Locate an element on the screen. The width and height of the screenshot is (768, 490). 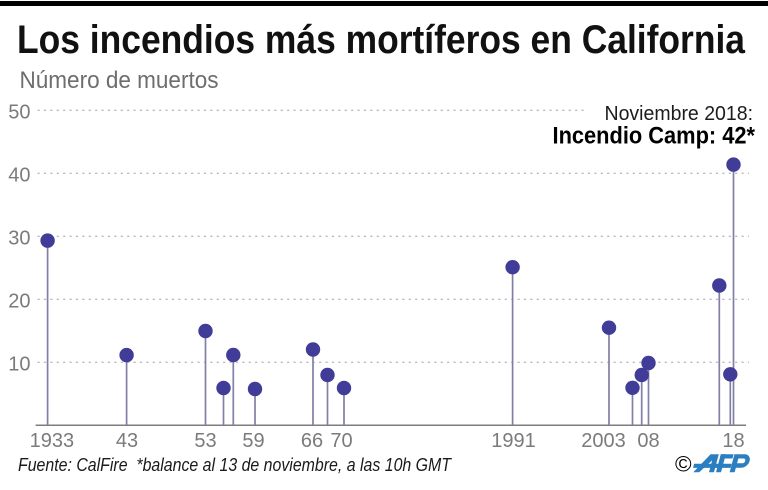
svg-text: 18 is located at coordinates (733, 441).